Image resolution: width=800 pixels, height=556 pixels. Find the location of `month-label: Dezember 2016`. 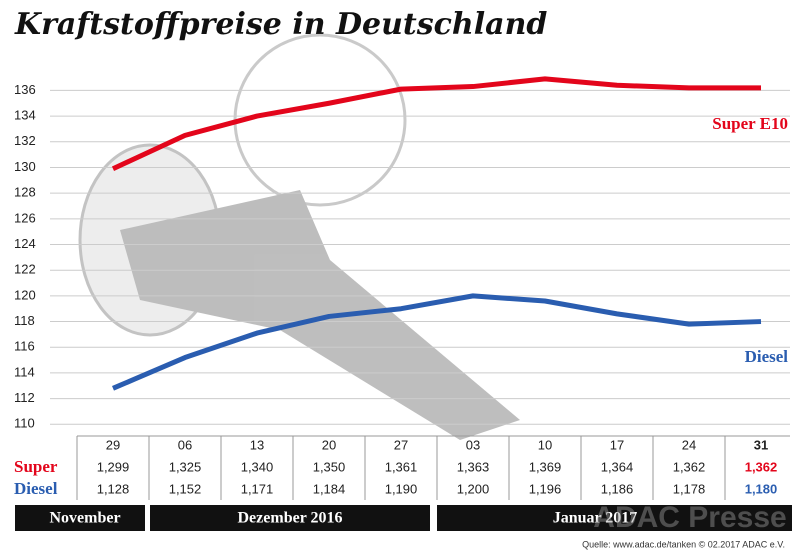

month-label: Dezember 2016 is located at coordinates (290, 518).